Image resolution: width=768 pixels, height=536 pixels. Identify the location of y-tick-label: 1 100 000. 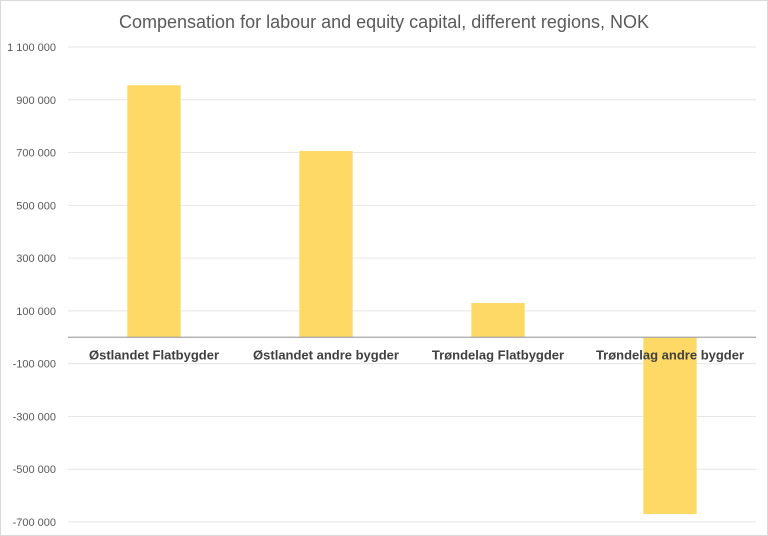
(31, 48).